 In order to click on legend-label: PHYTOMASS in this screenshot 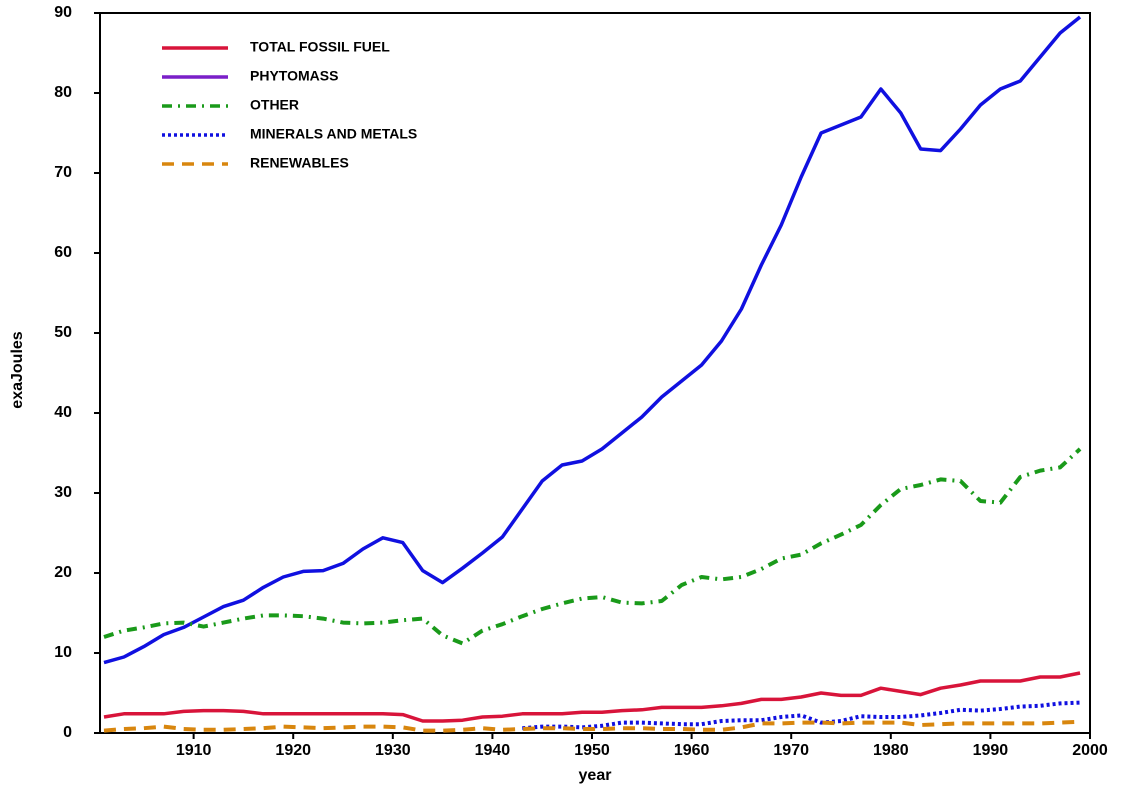, I will do `click(294, 76)`.